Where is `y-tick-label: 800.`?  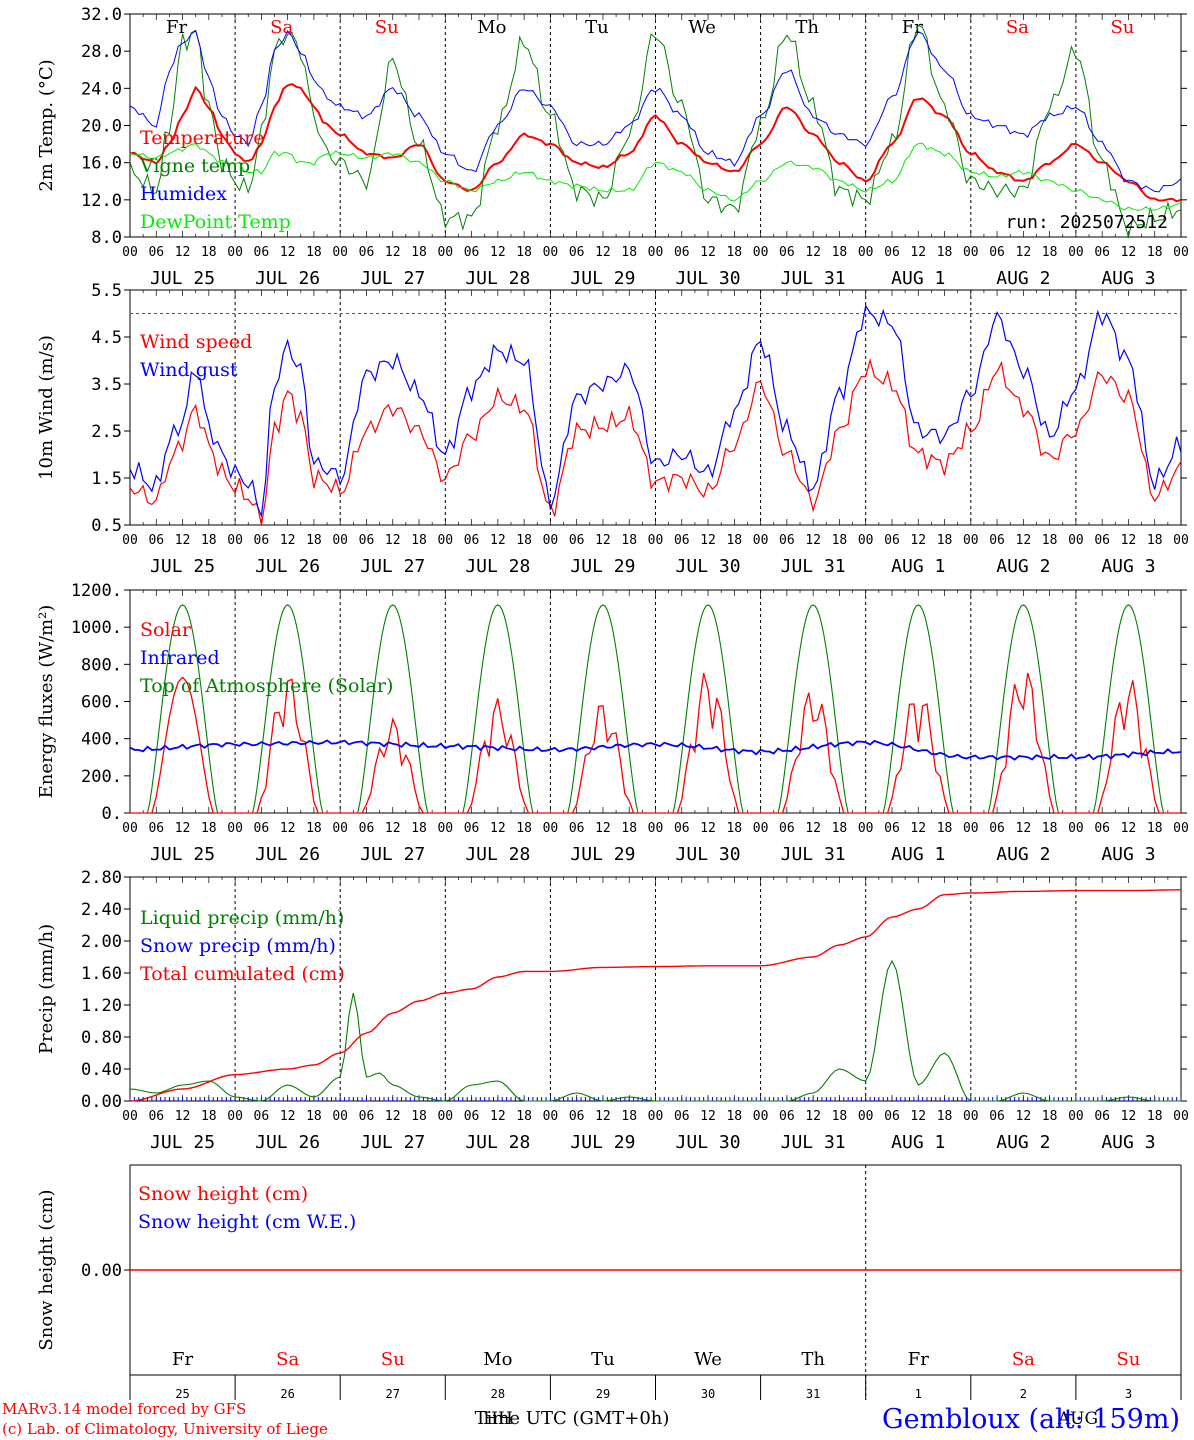
y-tick-label: 800. is located at coordinates (101, 665).